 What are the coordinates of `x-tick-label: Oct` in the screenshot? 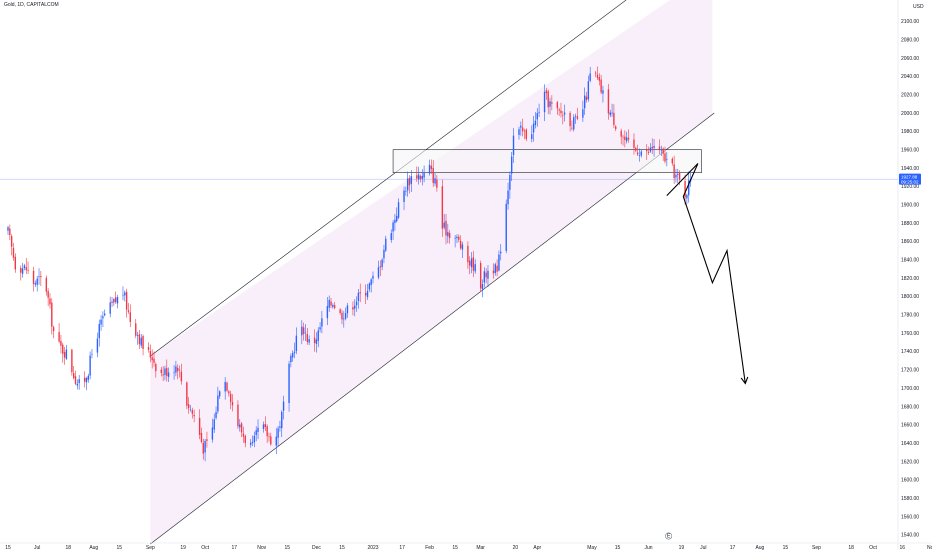 It's located at (873, 547).